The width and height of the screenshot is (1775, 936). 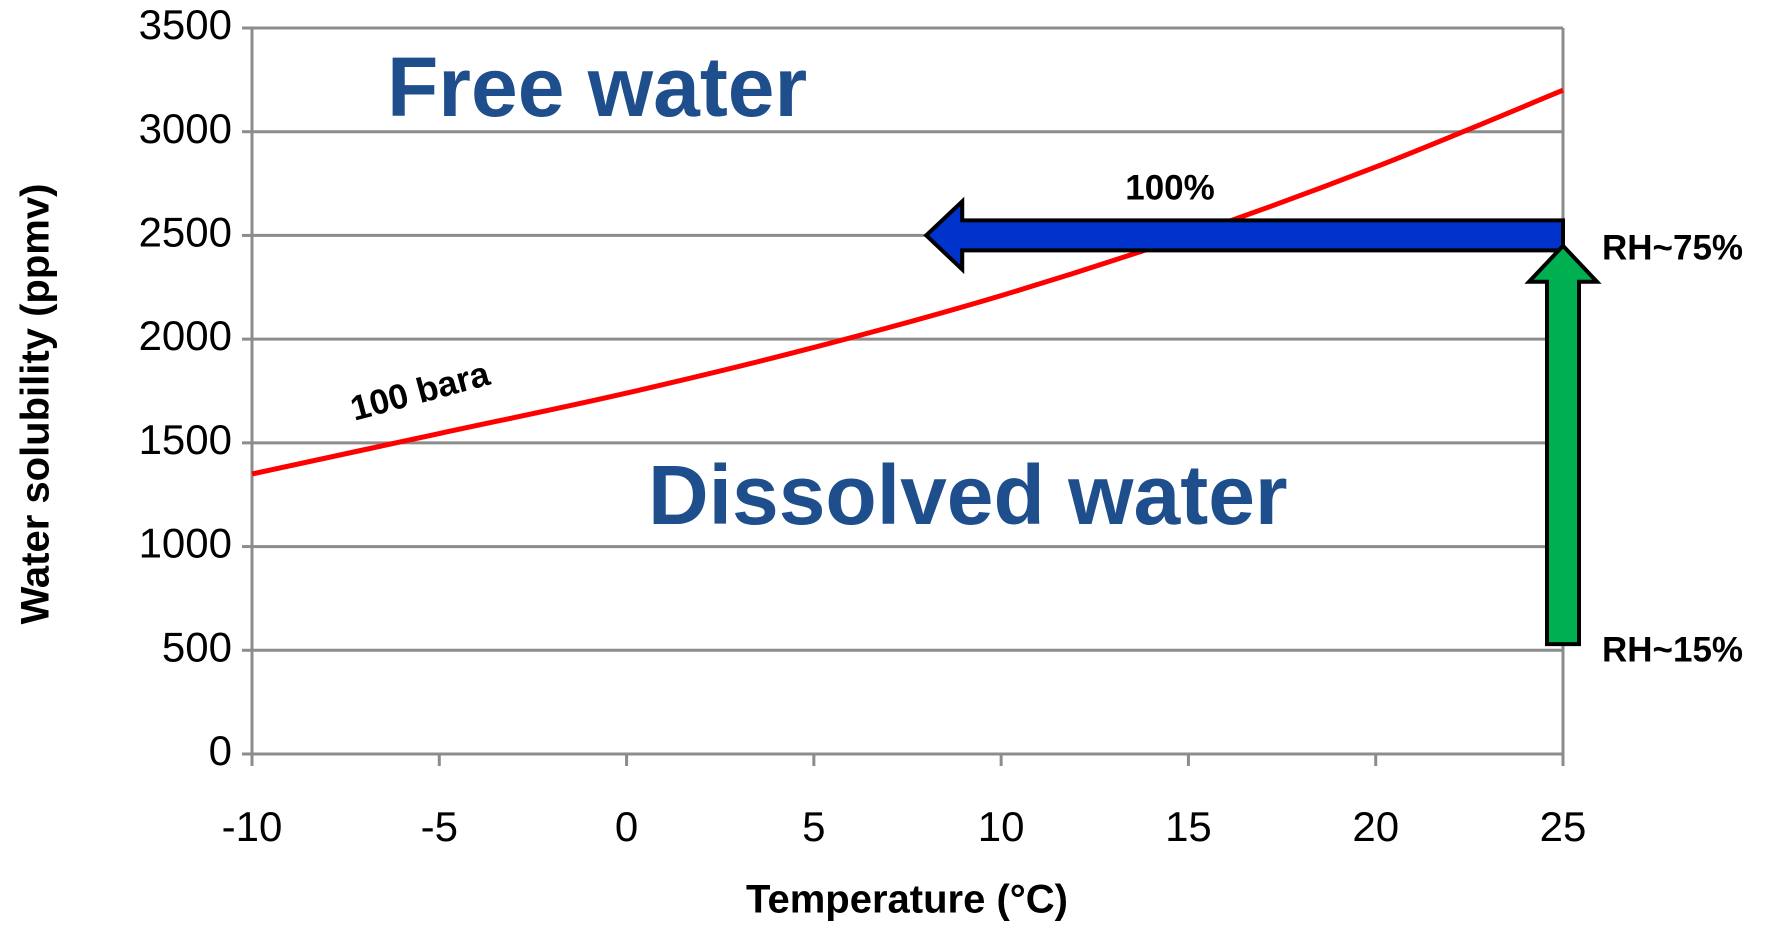 What do you see at coordinates (968, 495) in the screenshot?
I see `annotation: Dissolved water` at bounding box center [968, 495].